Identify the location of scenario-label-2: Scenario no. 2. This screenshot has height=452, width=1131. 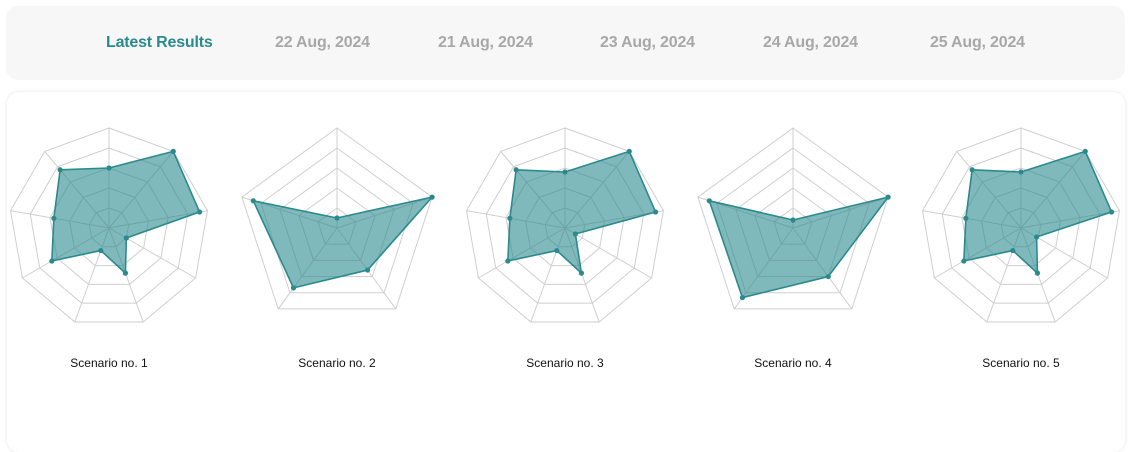
(337, 363).